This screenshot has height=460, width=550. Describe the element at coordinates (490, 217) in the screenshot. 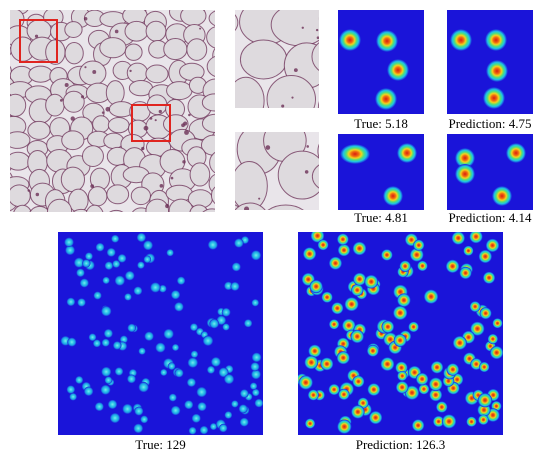

I see `caption-prediction-2: Prediction: 4.14` at that location.